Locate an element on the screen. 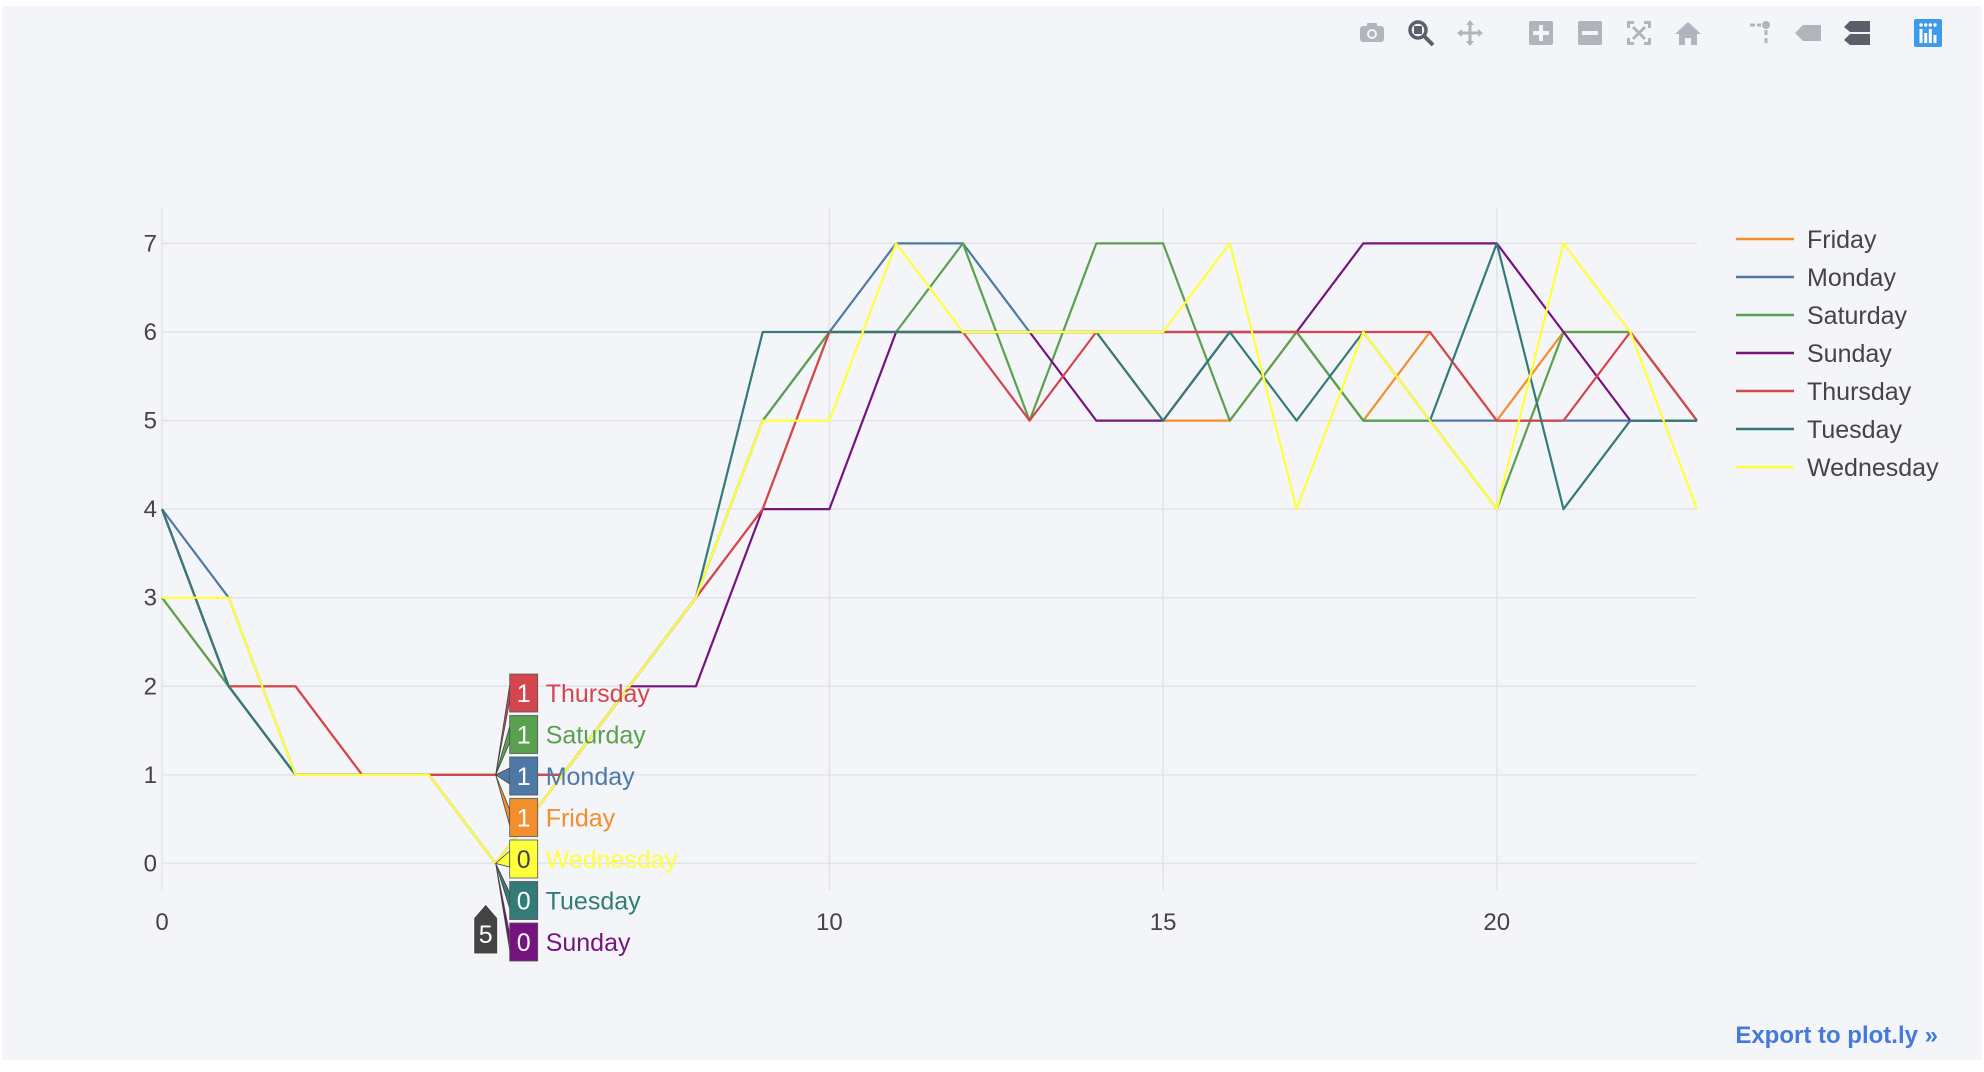  hover-x-value: 5 is located at coordinates (486, 935).